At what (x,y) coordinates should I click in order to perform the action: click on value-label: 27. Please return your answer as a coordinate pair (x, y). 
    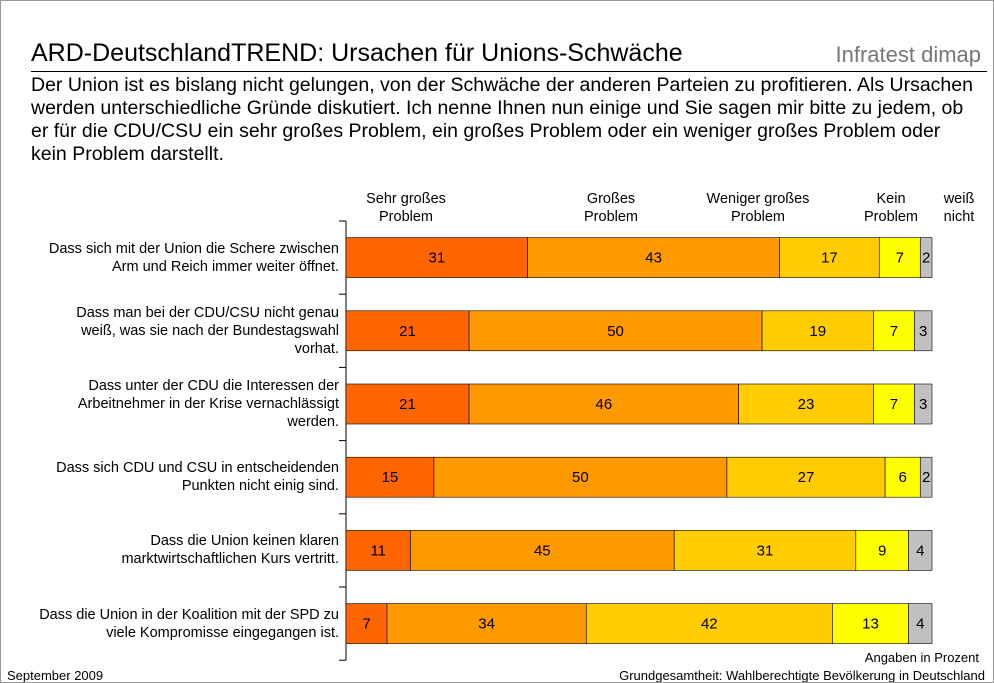
    Looking at the image, I should click on (806, 477).